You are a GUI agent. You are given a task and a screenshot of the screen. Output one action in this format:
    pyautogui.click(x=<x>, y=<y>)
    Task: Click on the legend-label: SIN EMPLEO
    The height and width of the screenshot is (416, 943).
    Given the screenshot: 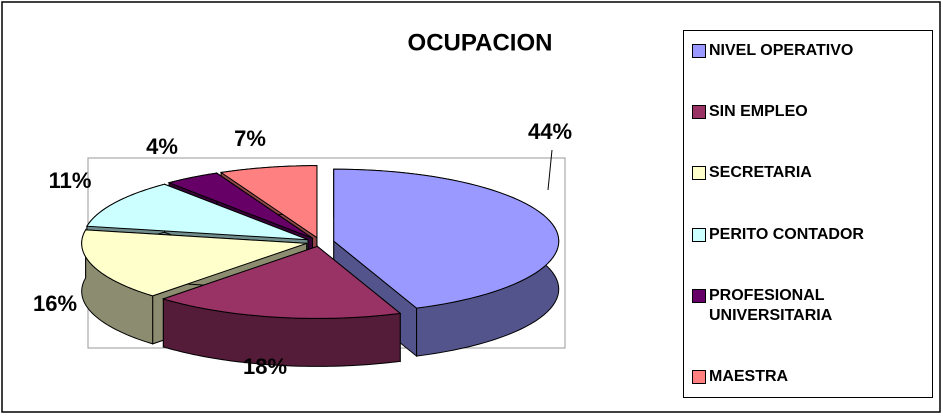 What is the action you would take?
    pyautogui.click(x=758, y=112)
    